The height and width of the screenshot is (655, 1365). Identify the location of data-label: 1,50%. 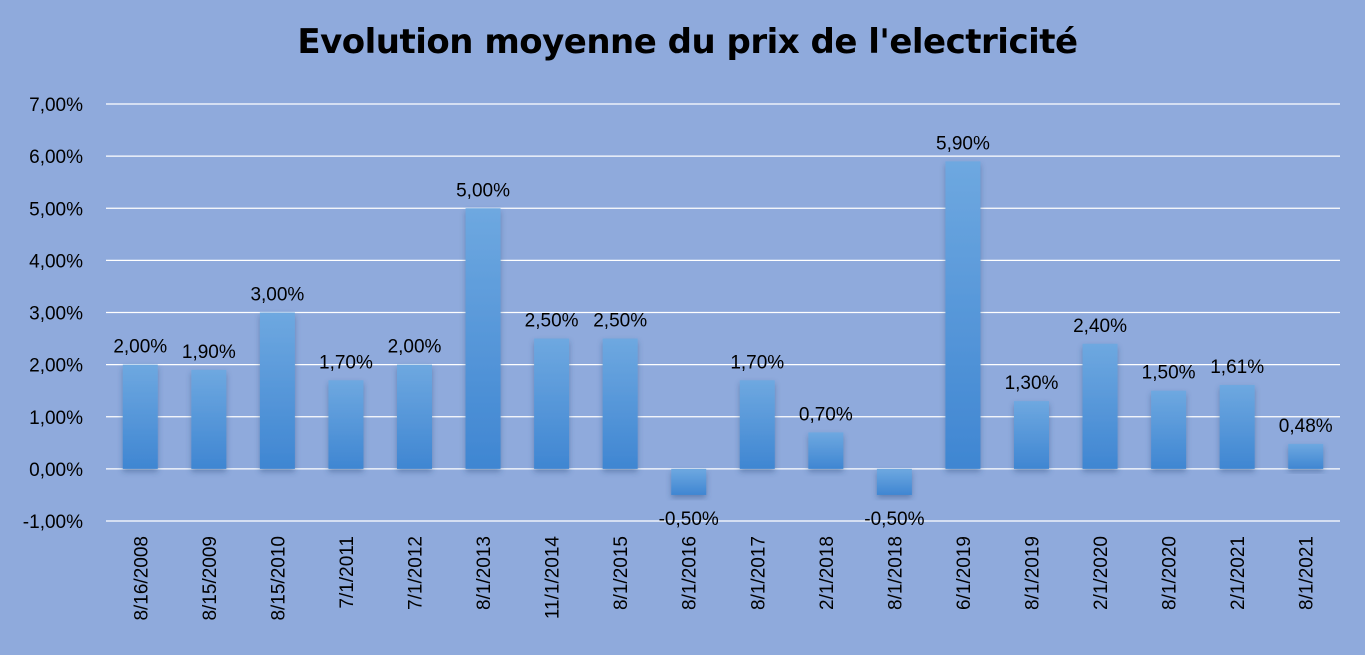
(1169, 373).